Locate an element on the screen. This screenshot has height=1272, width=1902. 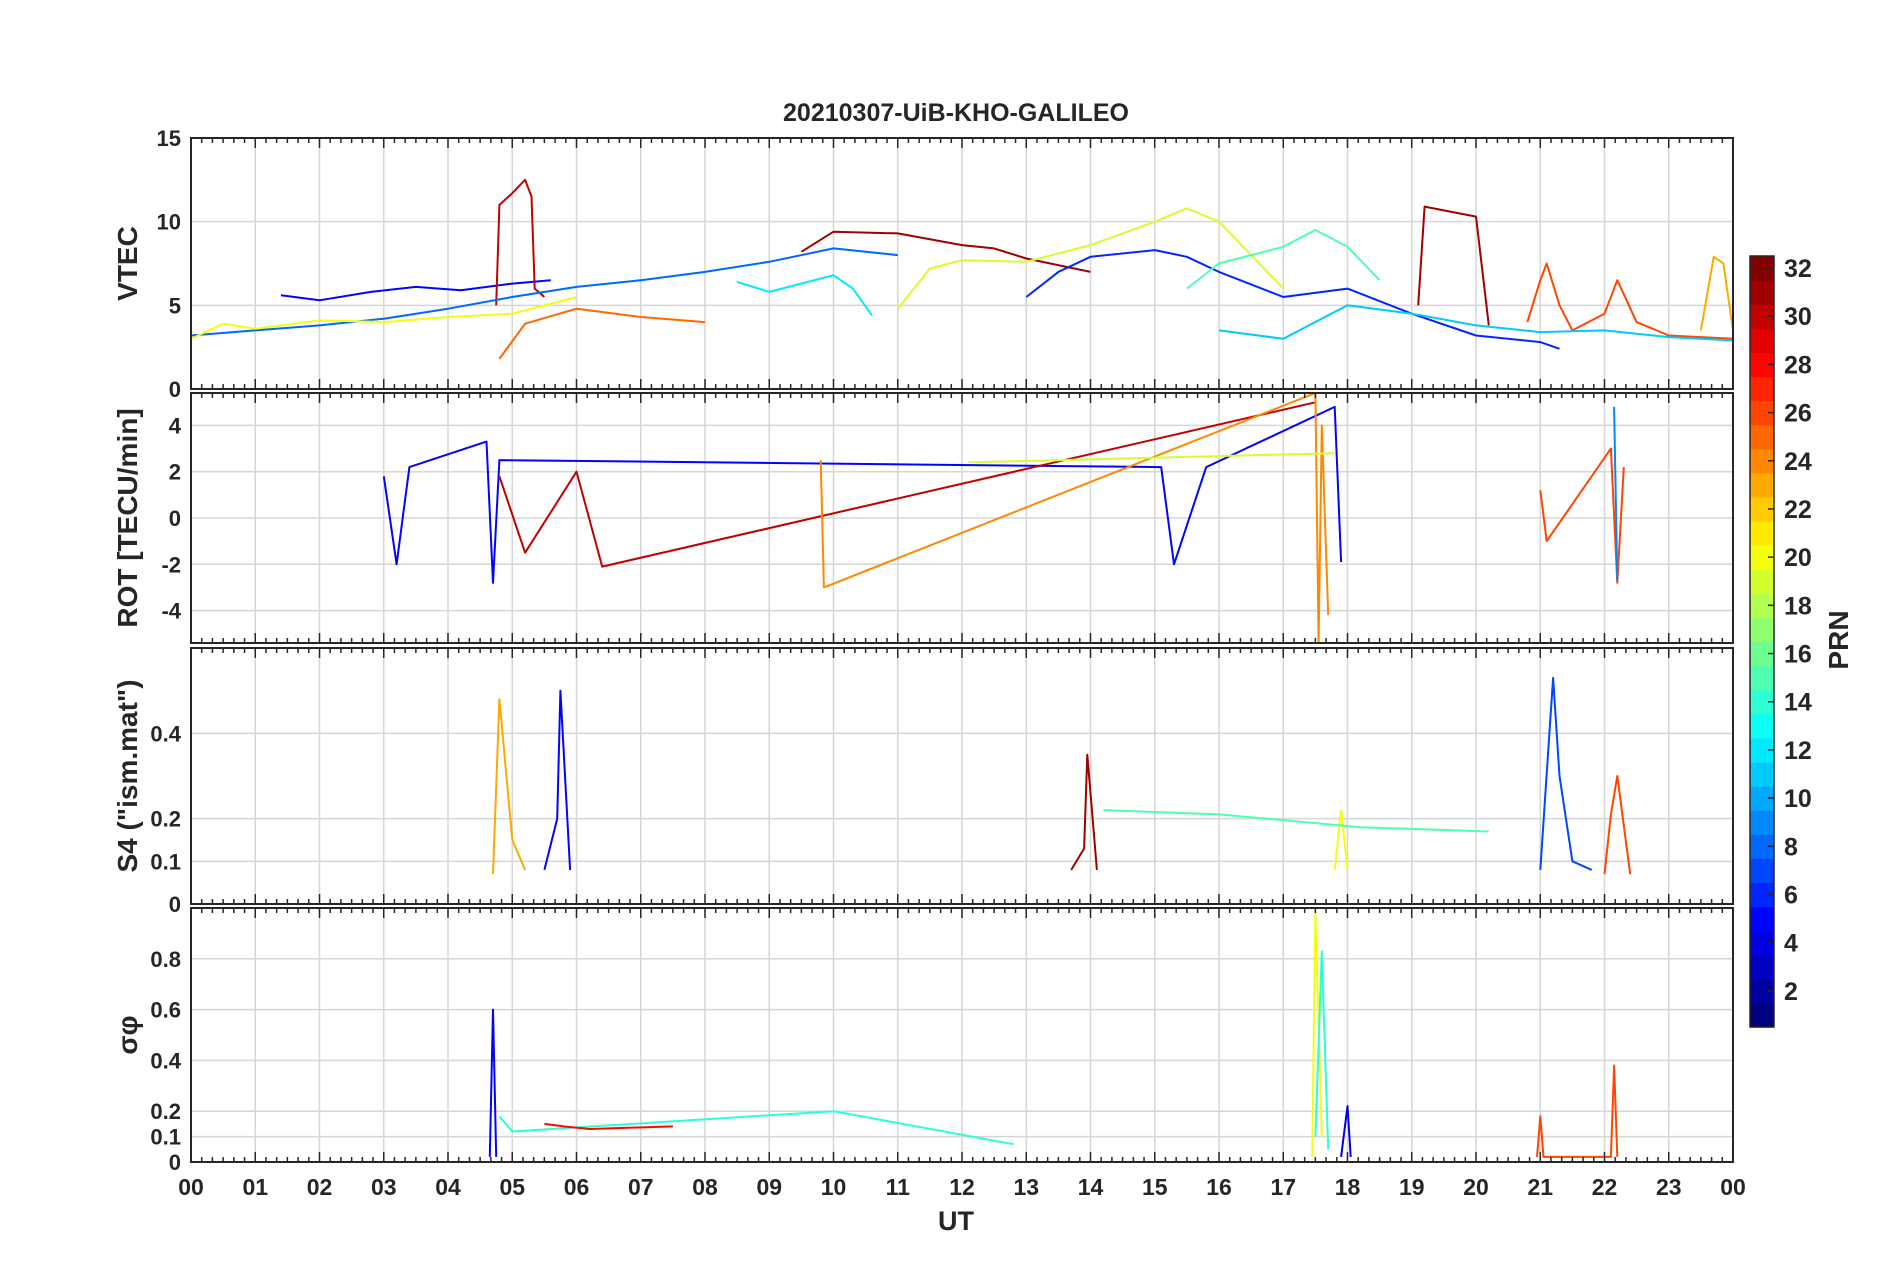
x-tick-label: 20 is located at coordinates (1476, 1187).